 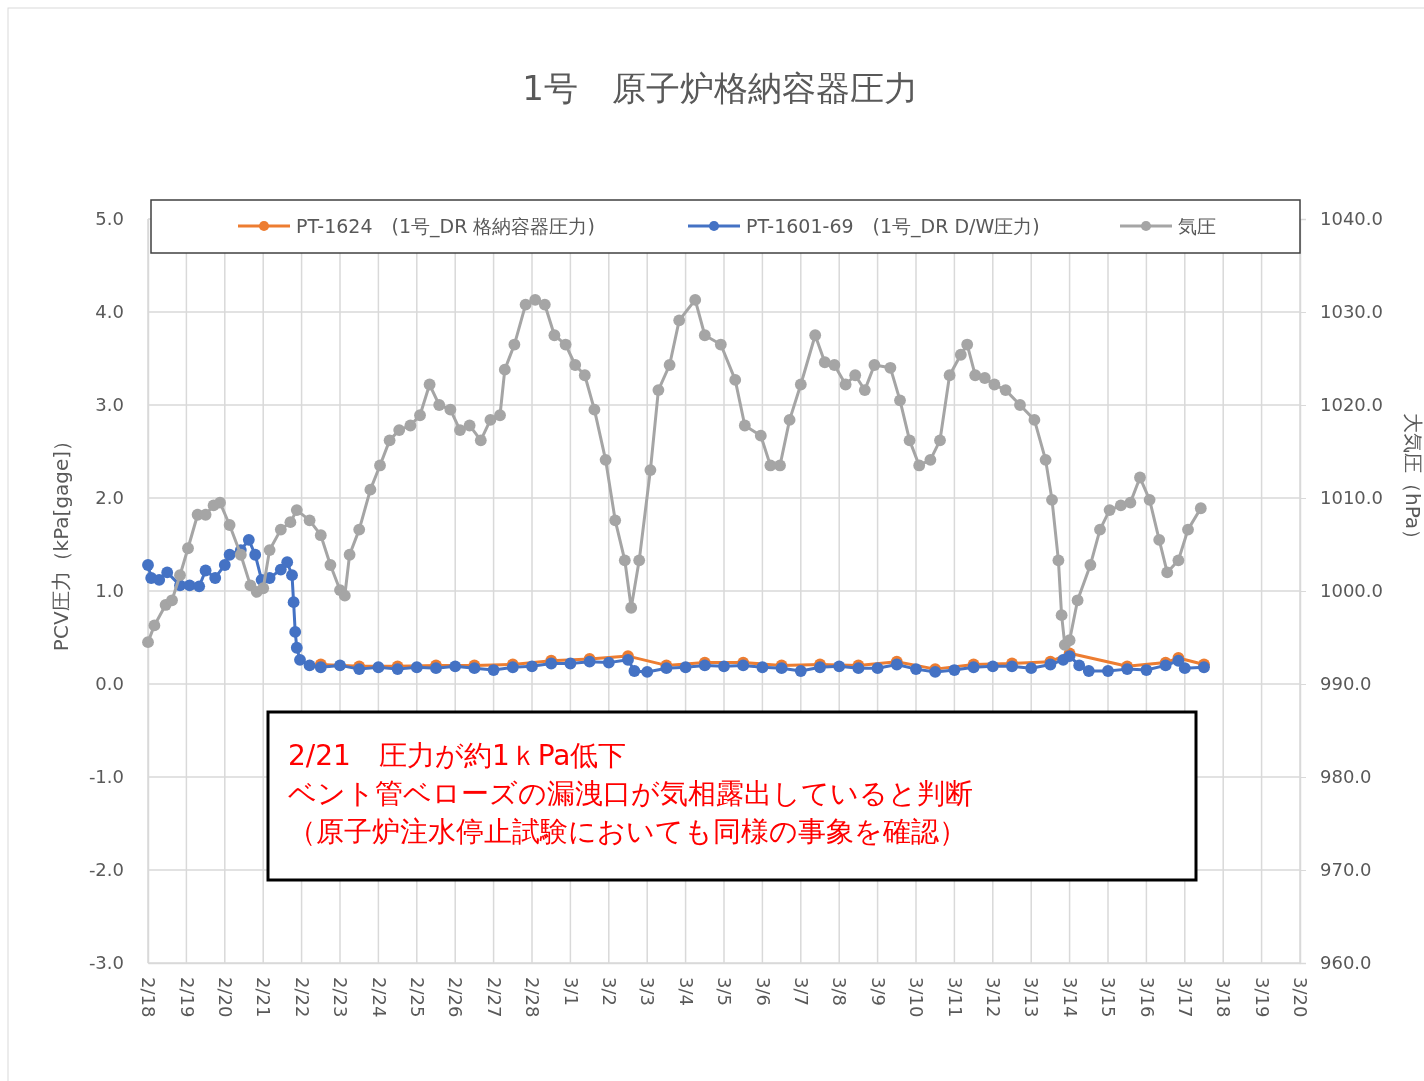 I want to click on x-tick-label: 2/24, so click(x=379, y=997).